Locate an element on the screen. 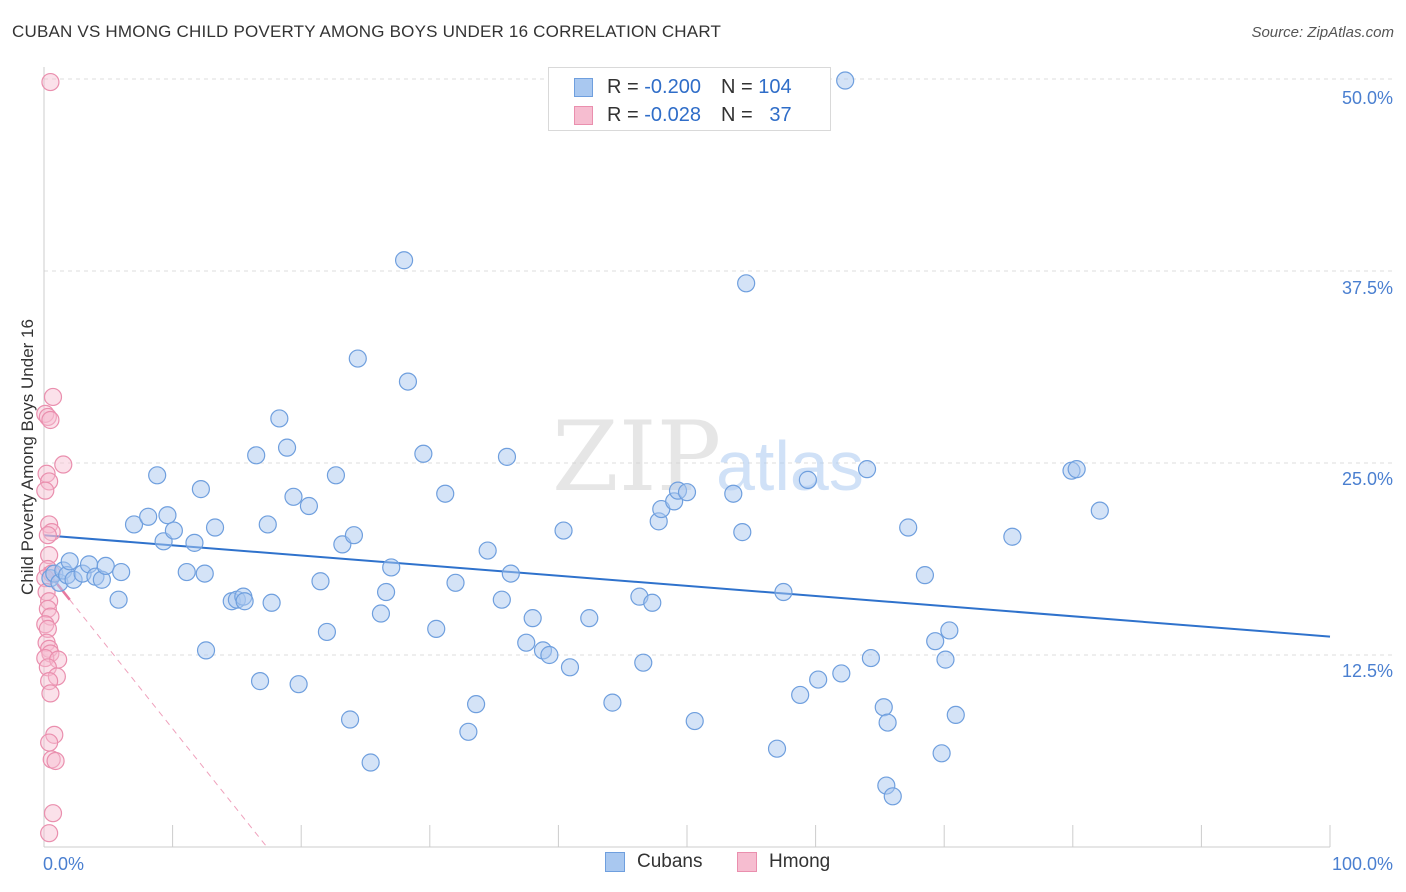 The width and height of the screenshot is (1406, 892). y-tick-label-1: 25.0% is located at coordinates (1367, 479).